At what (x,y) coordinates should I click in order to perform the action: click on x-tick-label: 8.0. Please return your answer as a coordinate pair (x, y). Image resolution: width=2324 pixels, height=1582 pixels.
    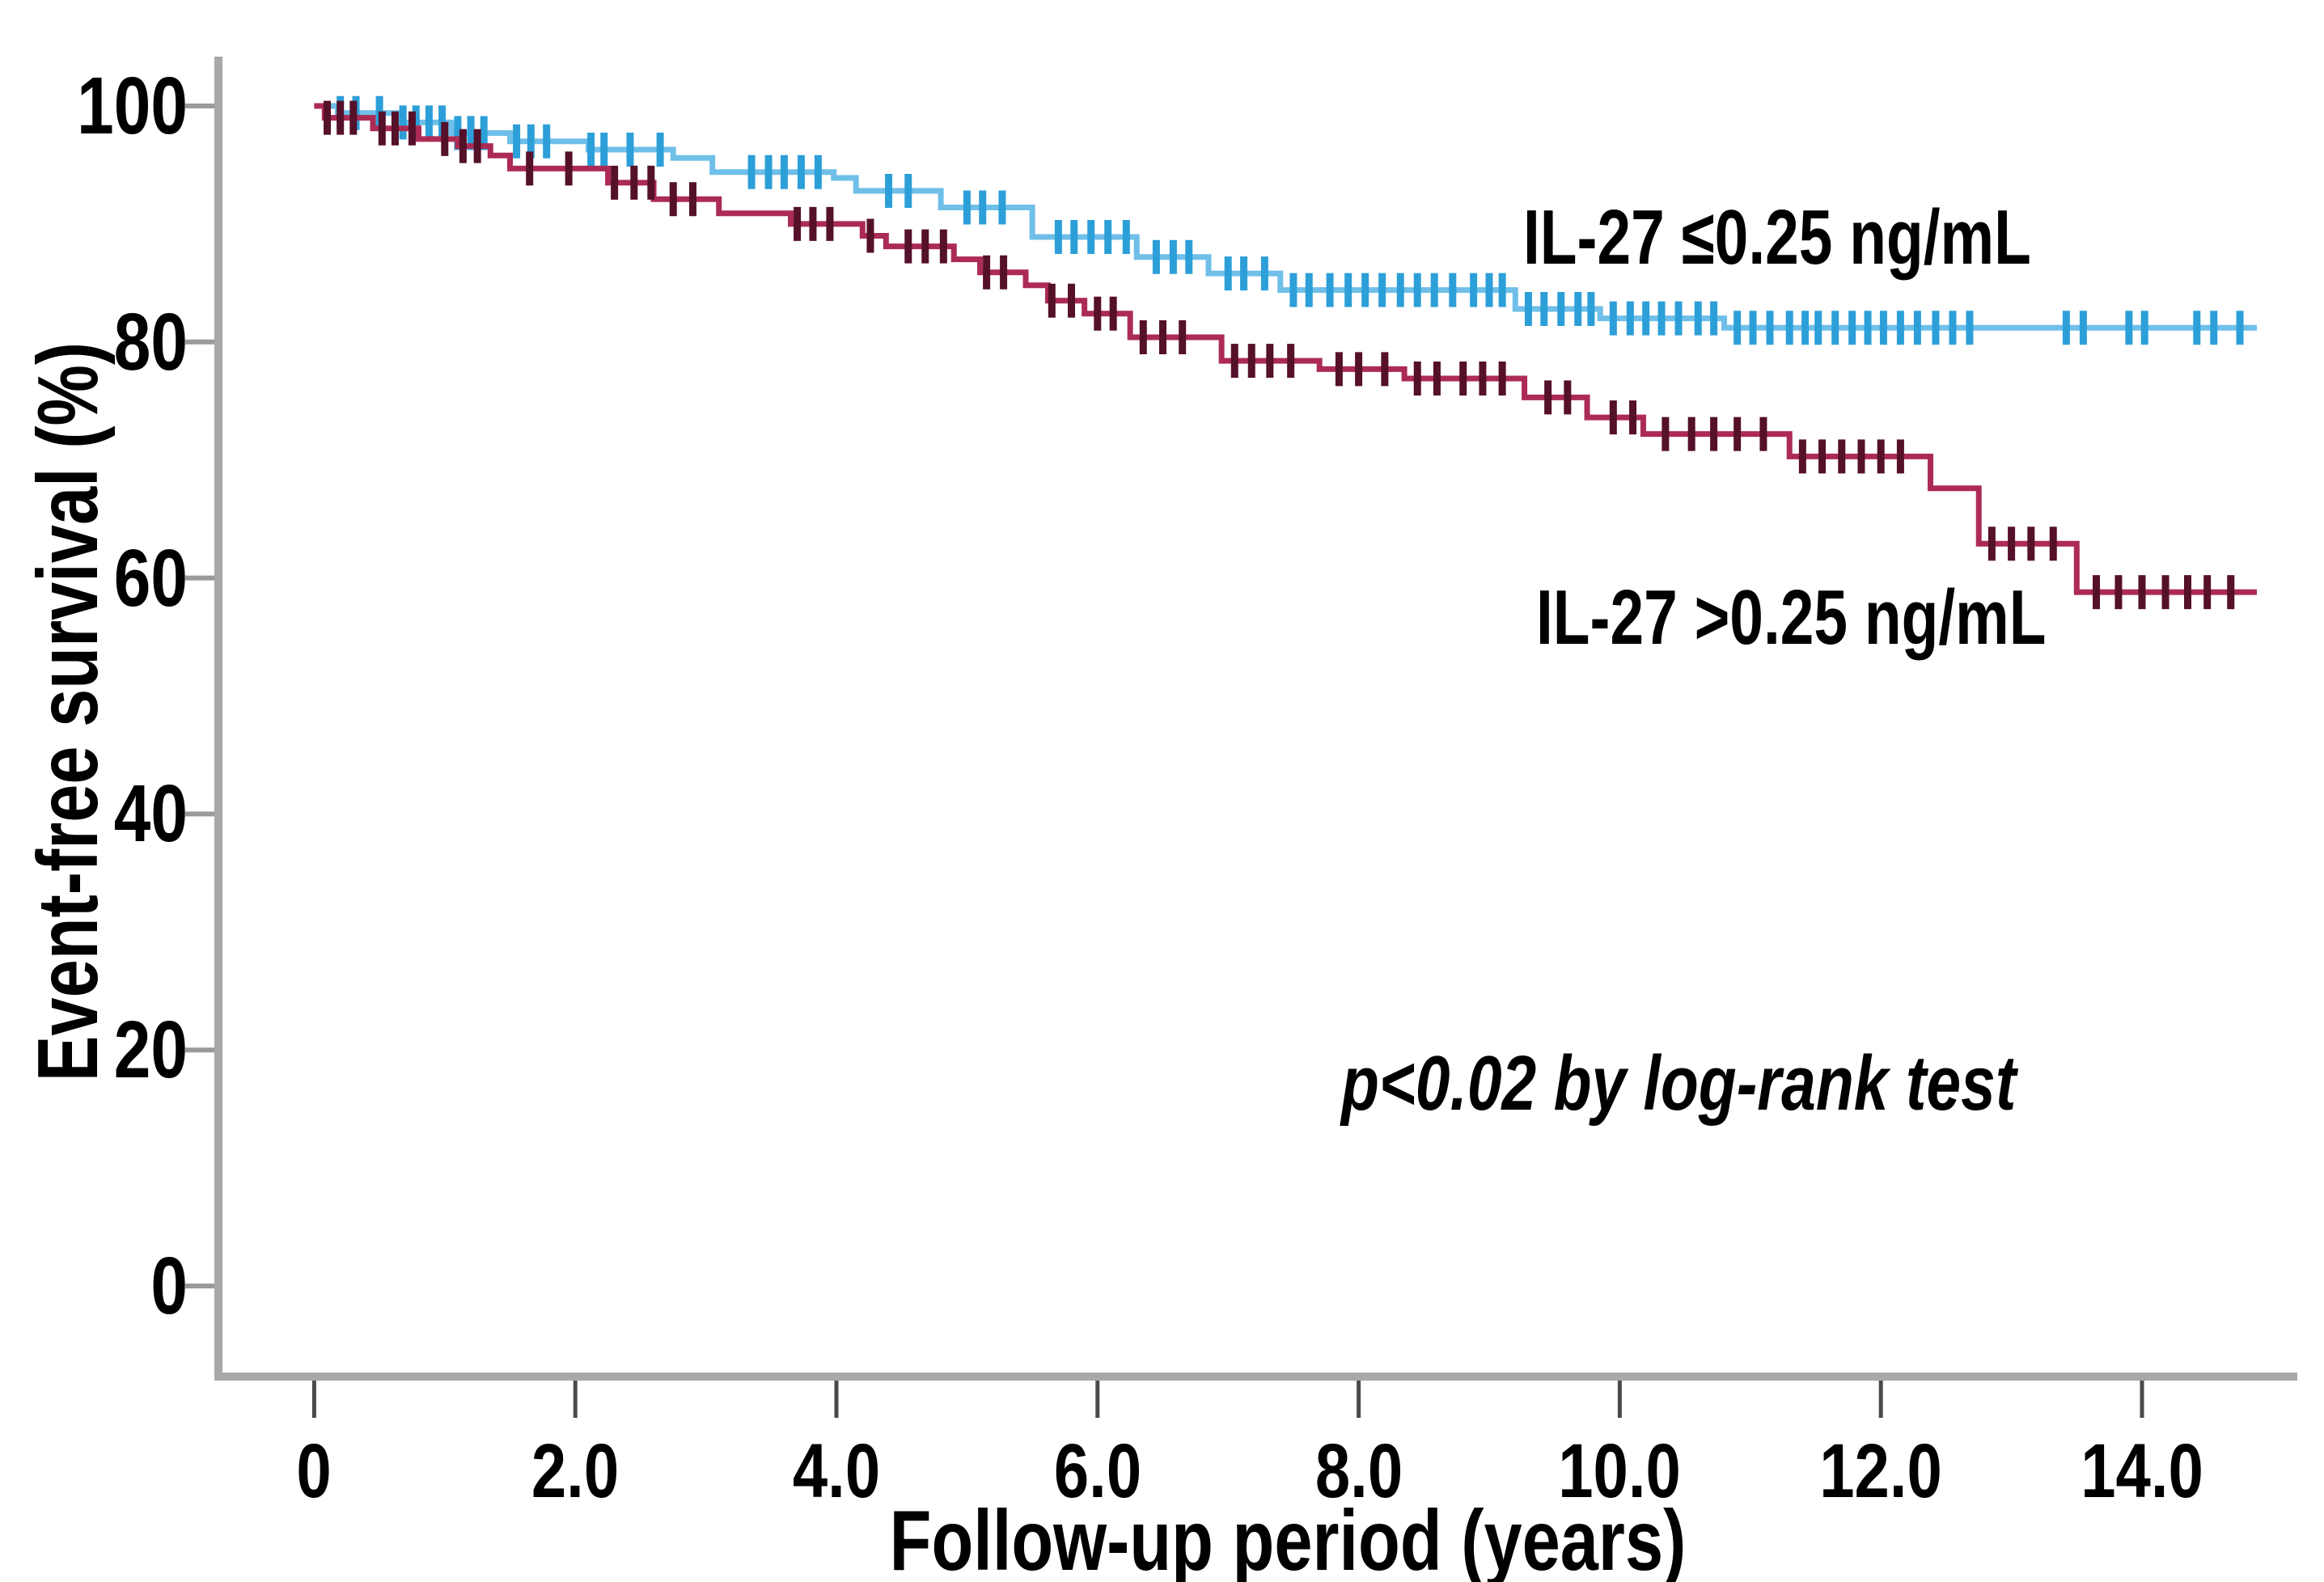
    Looking at the image, I should click on (1358, 1471).